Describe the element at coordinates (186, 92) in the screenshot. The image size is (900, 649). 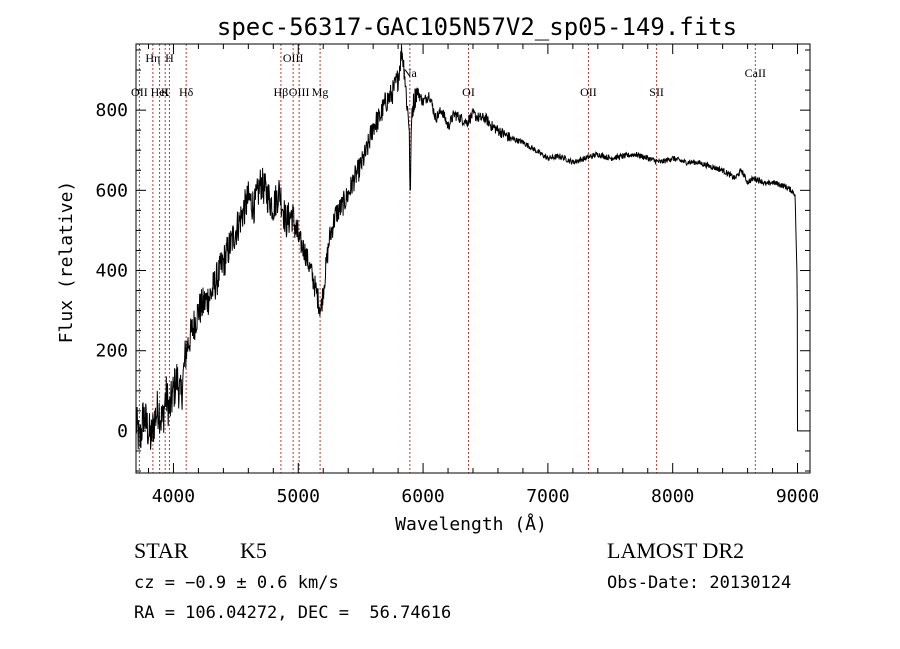
I see `spectral-line-label: Hδ` at that location.